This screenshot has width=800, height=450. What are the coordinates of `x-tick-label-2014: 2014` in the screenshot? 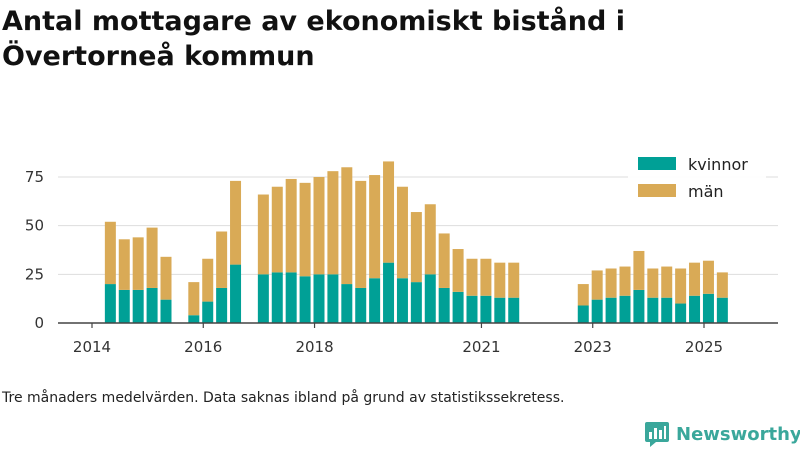 It's located at (92, 347).